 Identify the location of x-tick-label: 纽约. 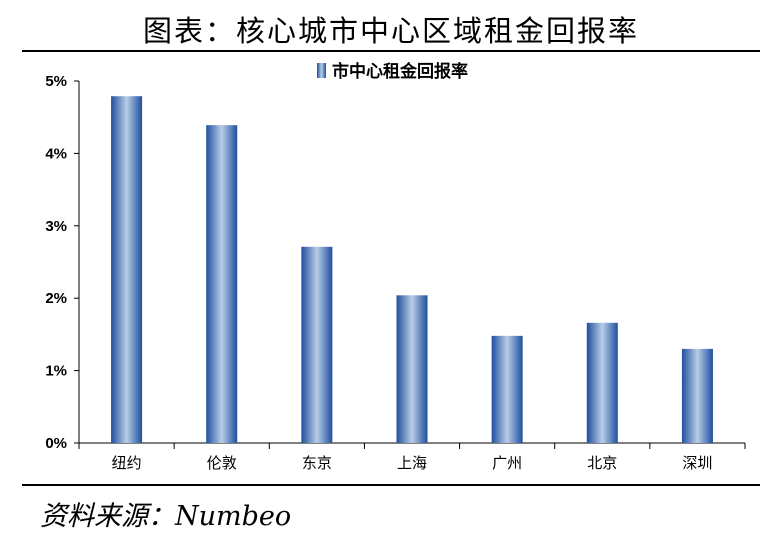
(127, 463).